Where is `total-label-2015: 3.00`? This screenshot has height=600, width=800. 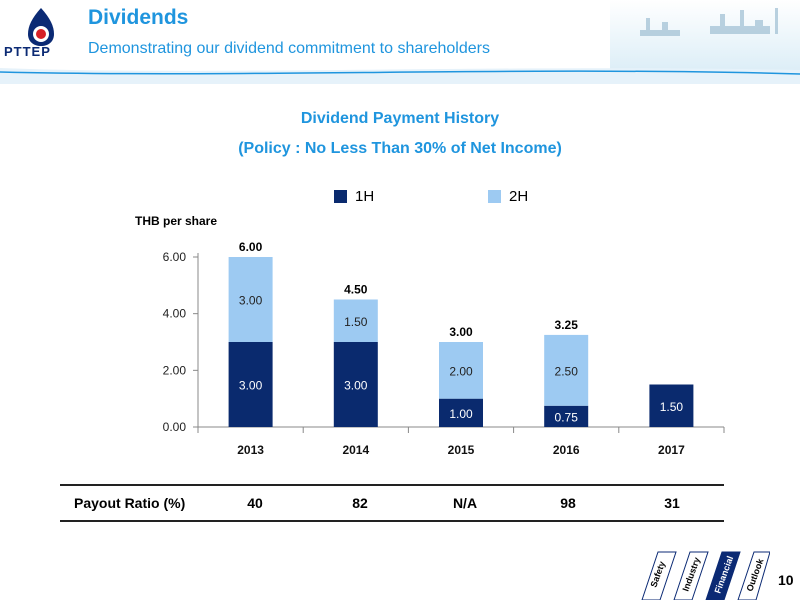 total-label-2015: 3.00 is located at coordinates (461, 332).